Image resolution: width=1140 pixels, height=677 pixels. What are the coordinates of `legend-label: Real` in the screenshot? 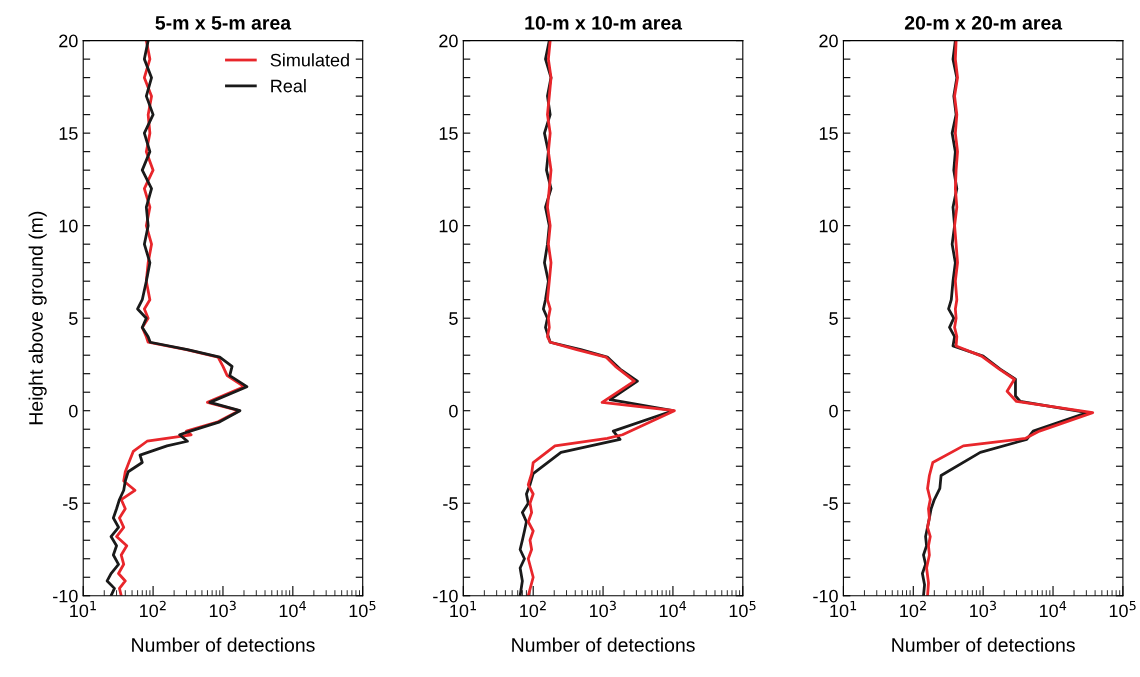 It's located at (288, 86).